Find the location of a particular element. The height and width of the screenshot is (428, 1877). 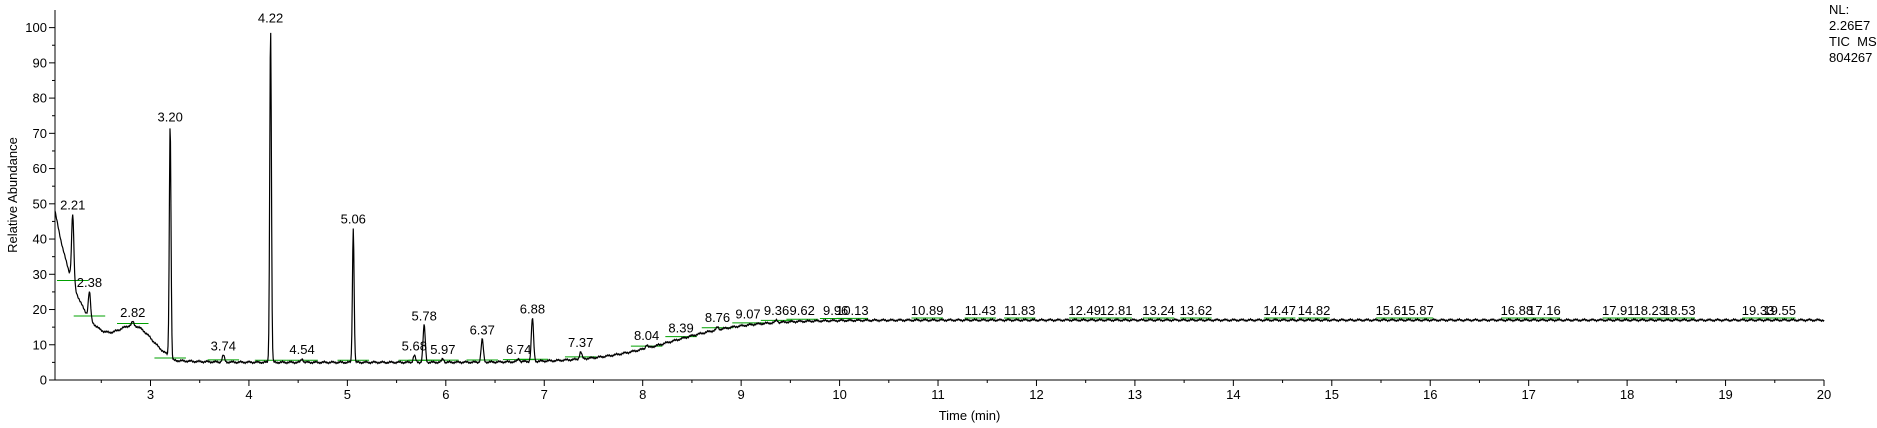

x-tick-label: 14 is located at coordinates (1233, 394).